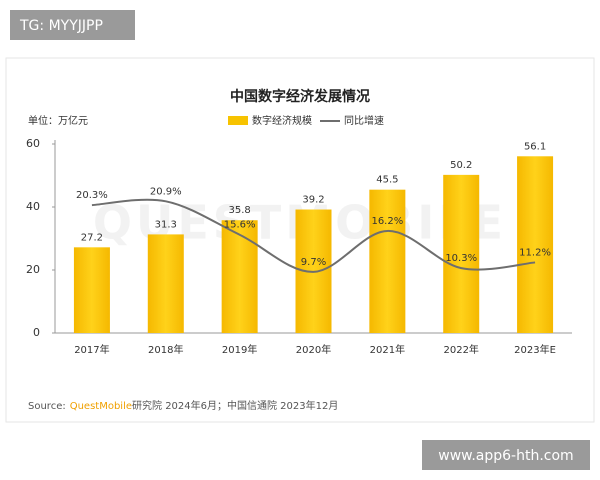 The height and width of the screenshot is (480, 600). I want to click on data-label: 39.2, so click(313, 200).